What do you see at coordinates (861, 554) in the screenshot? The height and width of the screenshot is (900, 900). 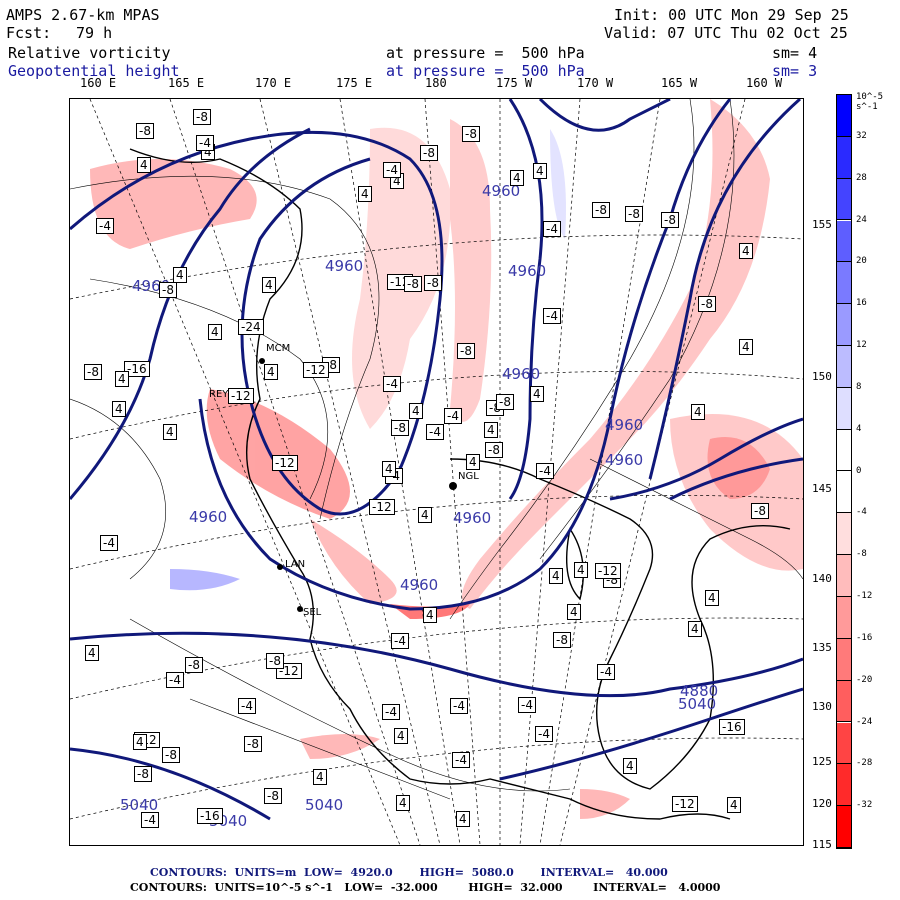 I see `colorbar-level-label: -8` at bounding box center [861, 554].